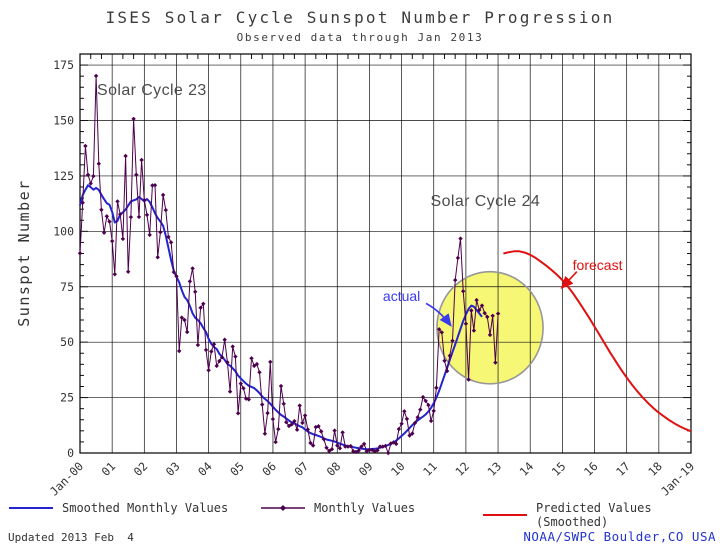  Describe the element at coordinates (145, 508) in the screenshot. I see `legend-label-smoothed: Smoothed Monthly Values` at that location.